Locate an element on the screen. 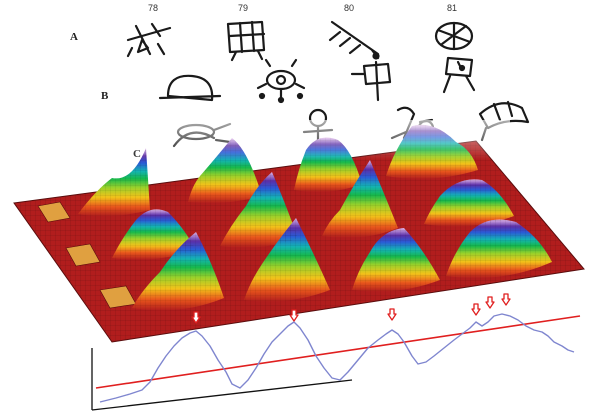 This screenshot has width=590, height=420. glyph-a81 is located at coordinates (454, 36).